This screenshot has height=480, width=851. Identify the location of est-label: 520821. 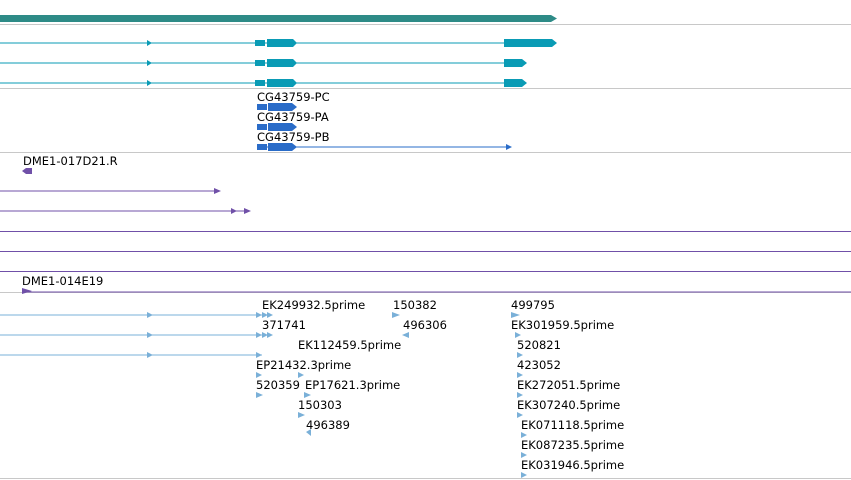
(539, 345).